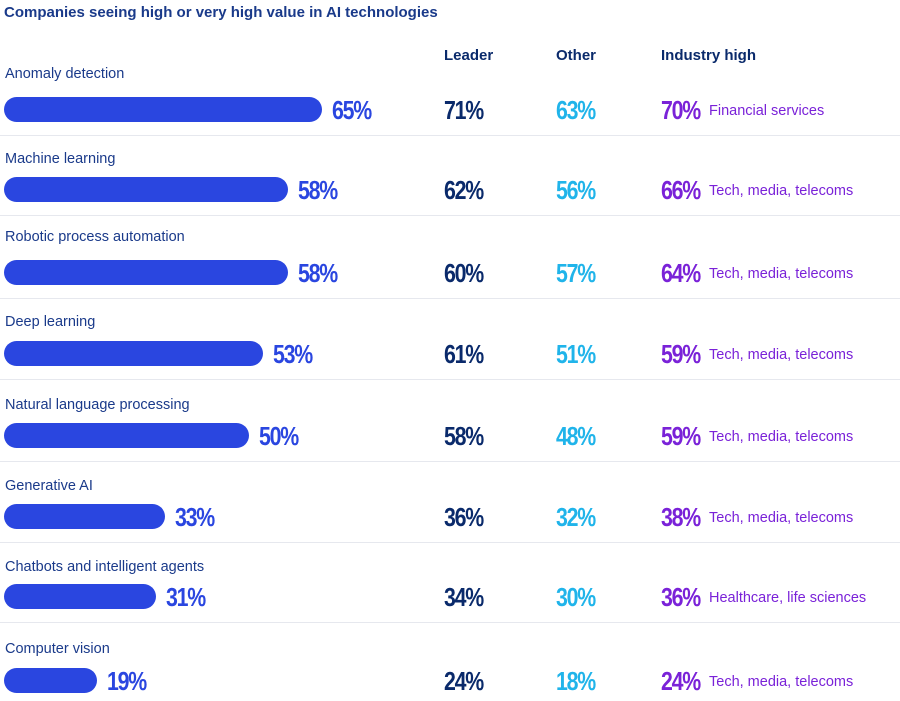 Image resolution: width=900 pixels, height=701 pixels. I want to click on bar-value-label: 33%, so click(195, 516).